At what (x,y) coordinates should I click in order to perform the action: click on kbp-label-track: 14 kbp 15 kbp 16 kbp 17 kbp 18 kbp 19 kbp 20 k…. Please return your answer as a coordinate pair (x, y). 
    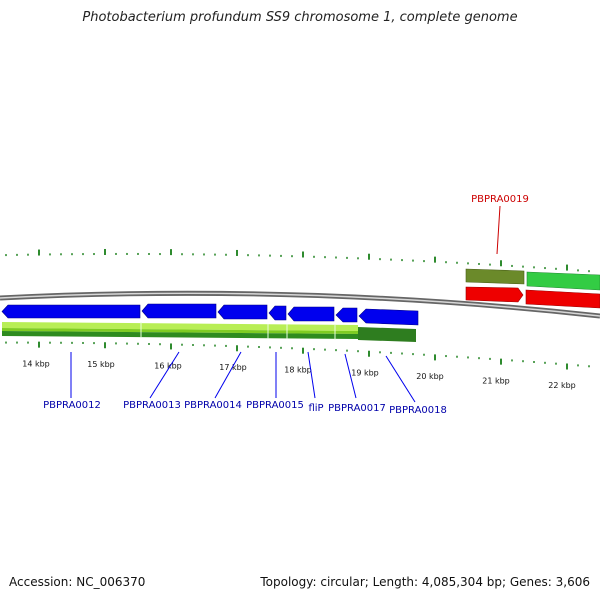
    Looking at the image, I should click on (299, 375).